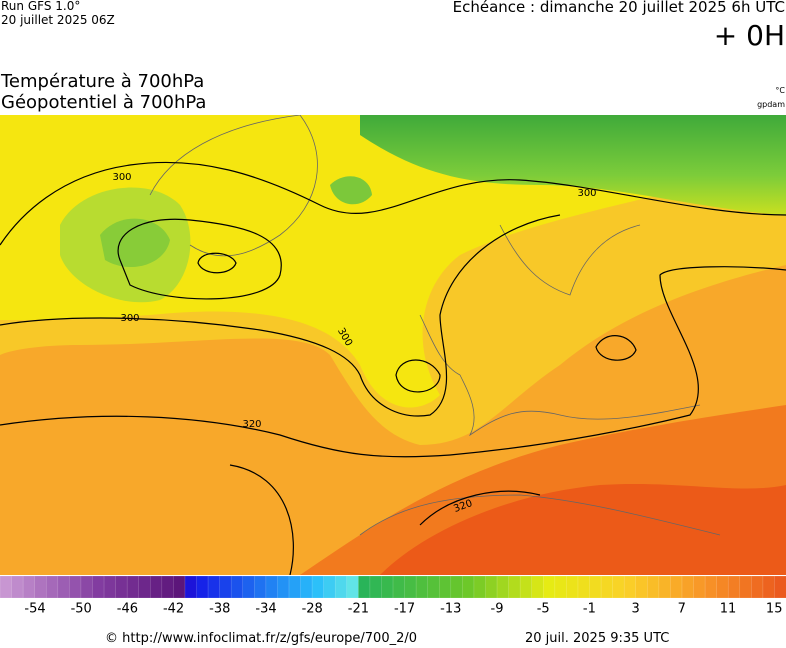  I want to click on contour-low-uk, so click(418, 376).